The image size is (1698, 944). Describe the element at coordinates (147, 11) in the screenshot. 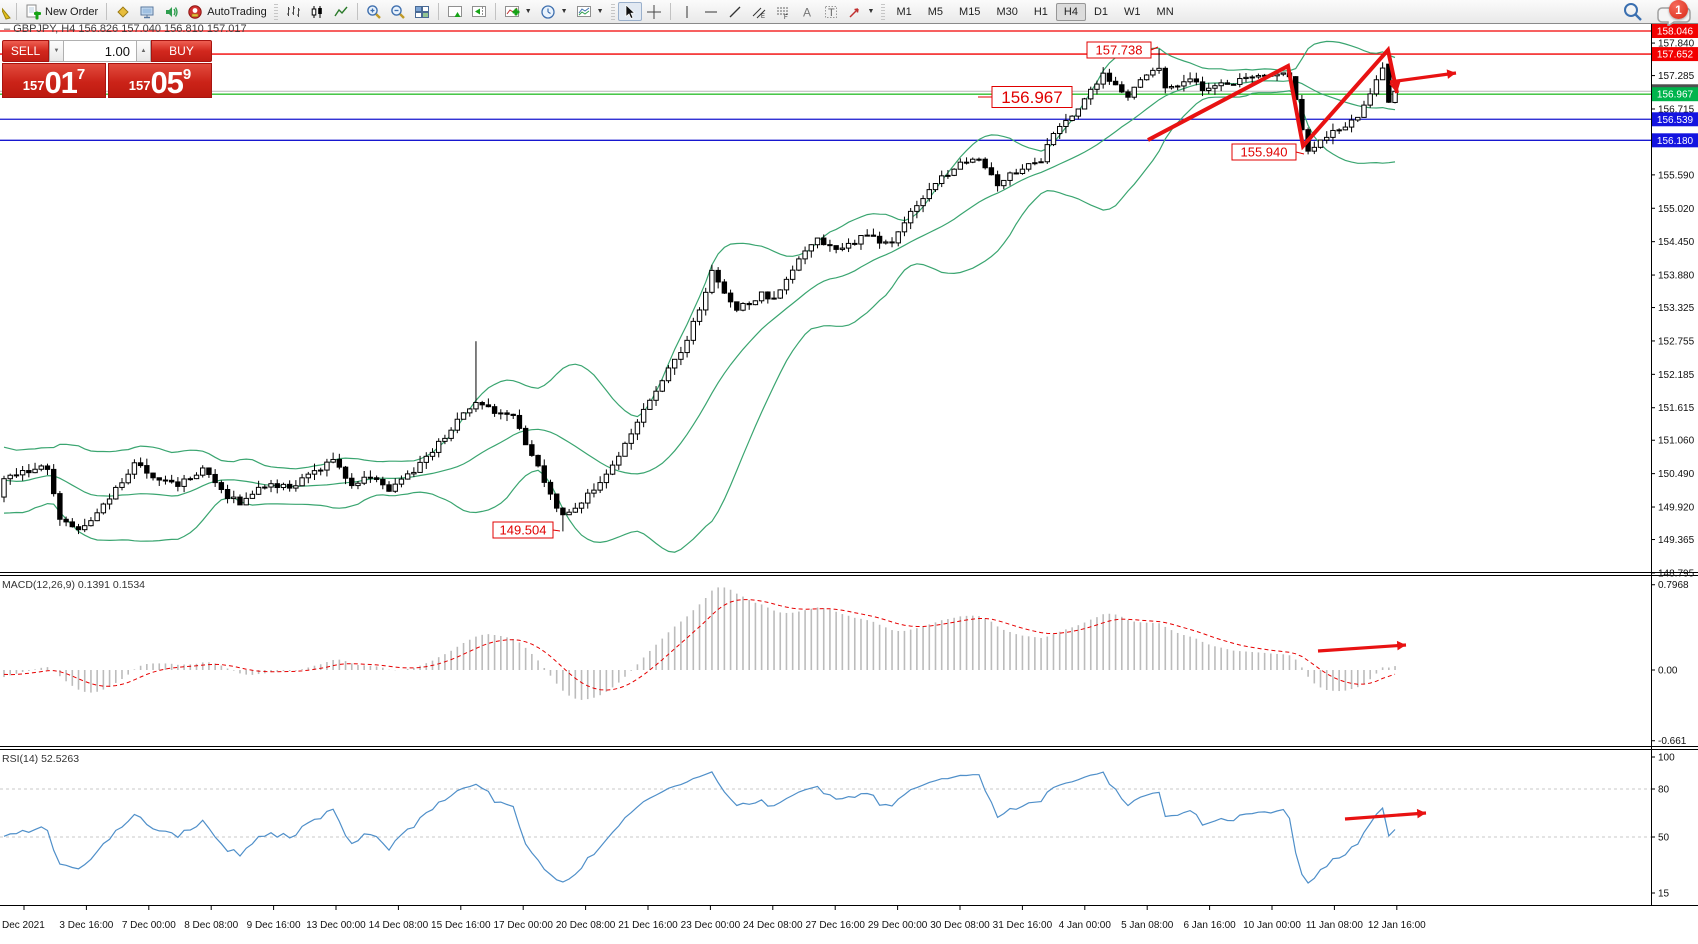

I see `terminal-button` at that location.